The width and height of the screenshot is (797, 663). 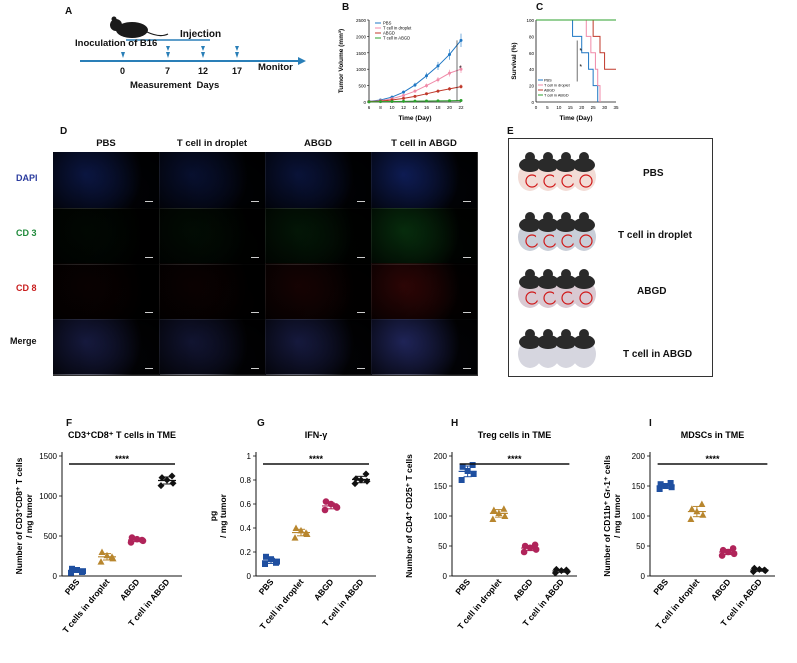 What do you see at coordinates (530, 20) in the screenshot?
I see `c-ytick-label: 100` at bounding box center [530, 20].